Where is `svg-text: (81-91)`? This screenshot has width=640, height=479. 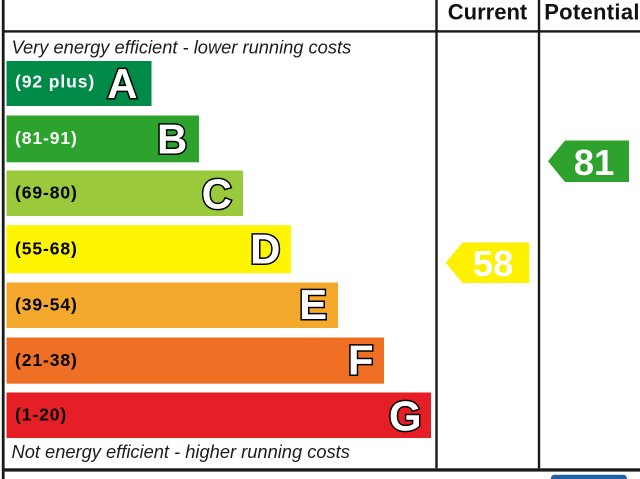 svg-text: (81-91) is located at coordinates (46, 138).